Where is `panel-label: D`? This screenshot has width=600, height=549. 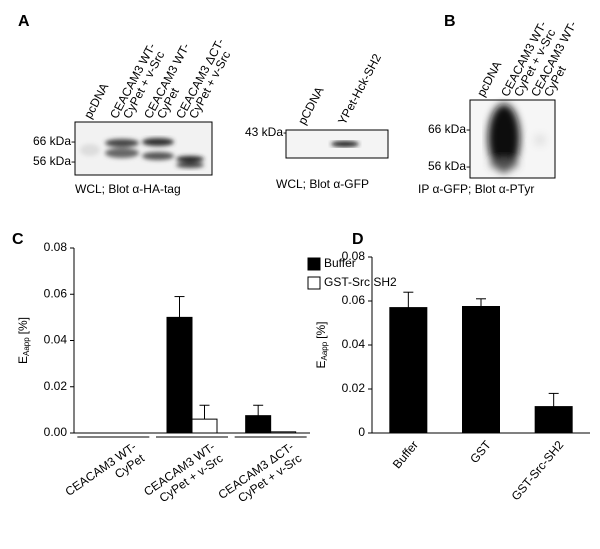 panel-label: D is located at coordinates (358, 239).